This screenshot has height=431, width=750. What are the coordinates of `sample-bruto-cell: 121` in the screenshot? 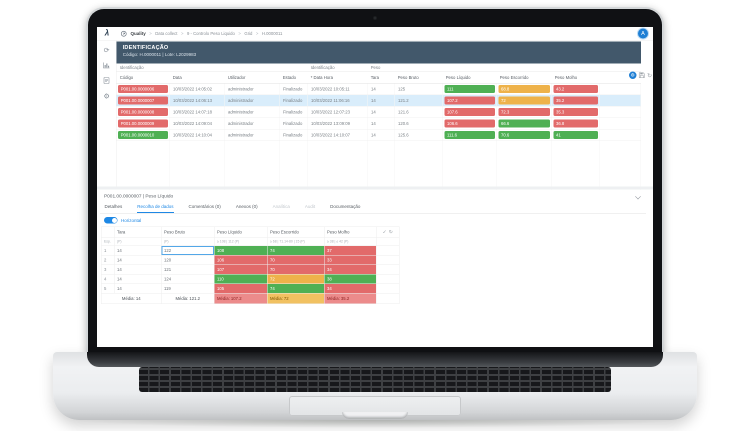 It's located at (188, 269).